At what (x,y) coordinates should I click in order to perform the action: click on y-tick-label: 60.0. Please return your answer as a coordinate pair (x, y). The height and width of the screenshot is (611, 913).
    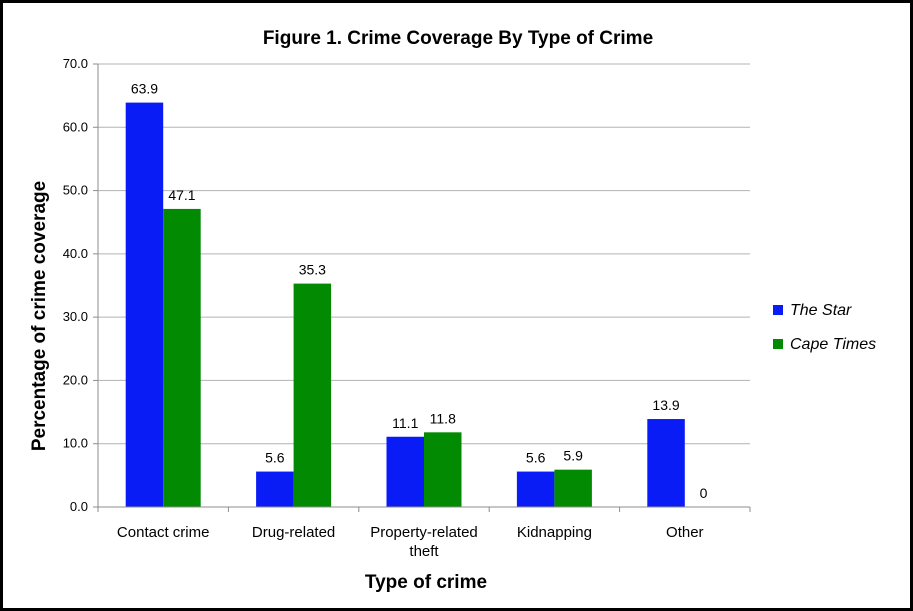
    Looking at the image, I should click on (75, 126).